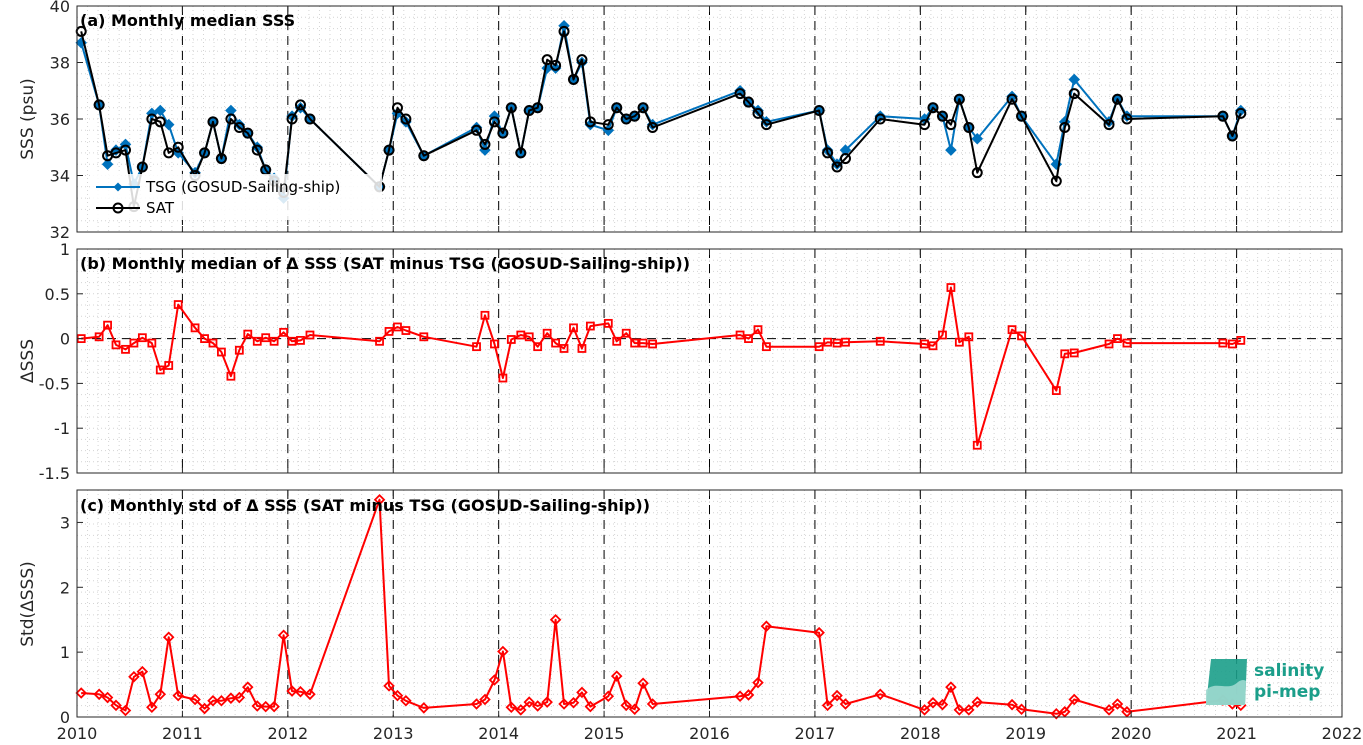 This screenshot has height=745, width=1363. I want to click on x-tick-label: 2013, so click(393, 733).